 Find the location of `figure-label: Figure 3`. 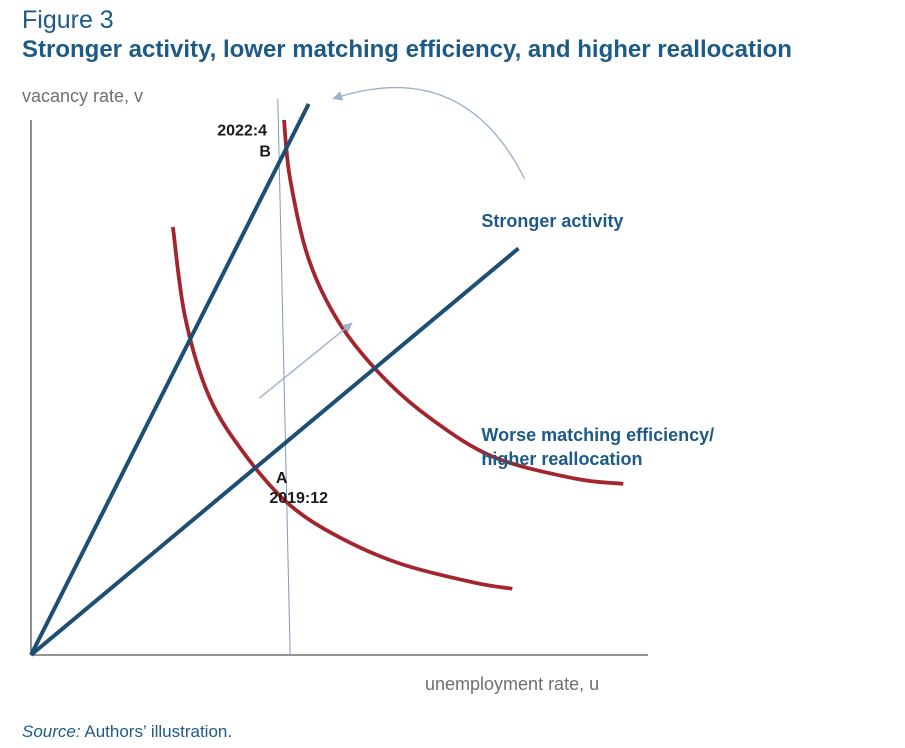

figure-label: Figure 3 is located at coordinates (68, 20).